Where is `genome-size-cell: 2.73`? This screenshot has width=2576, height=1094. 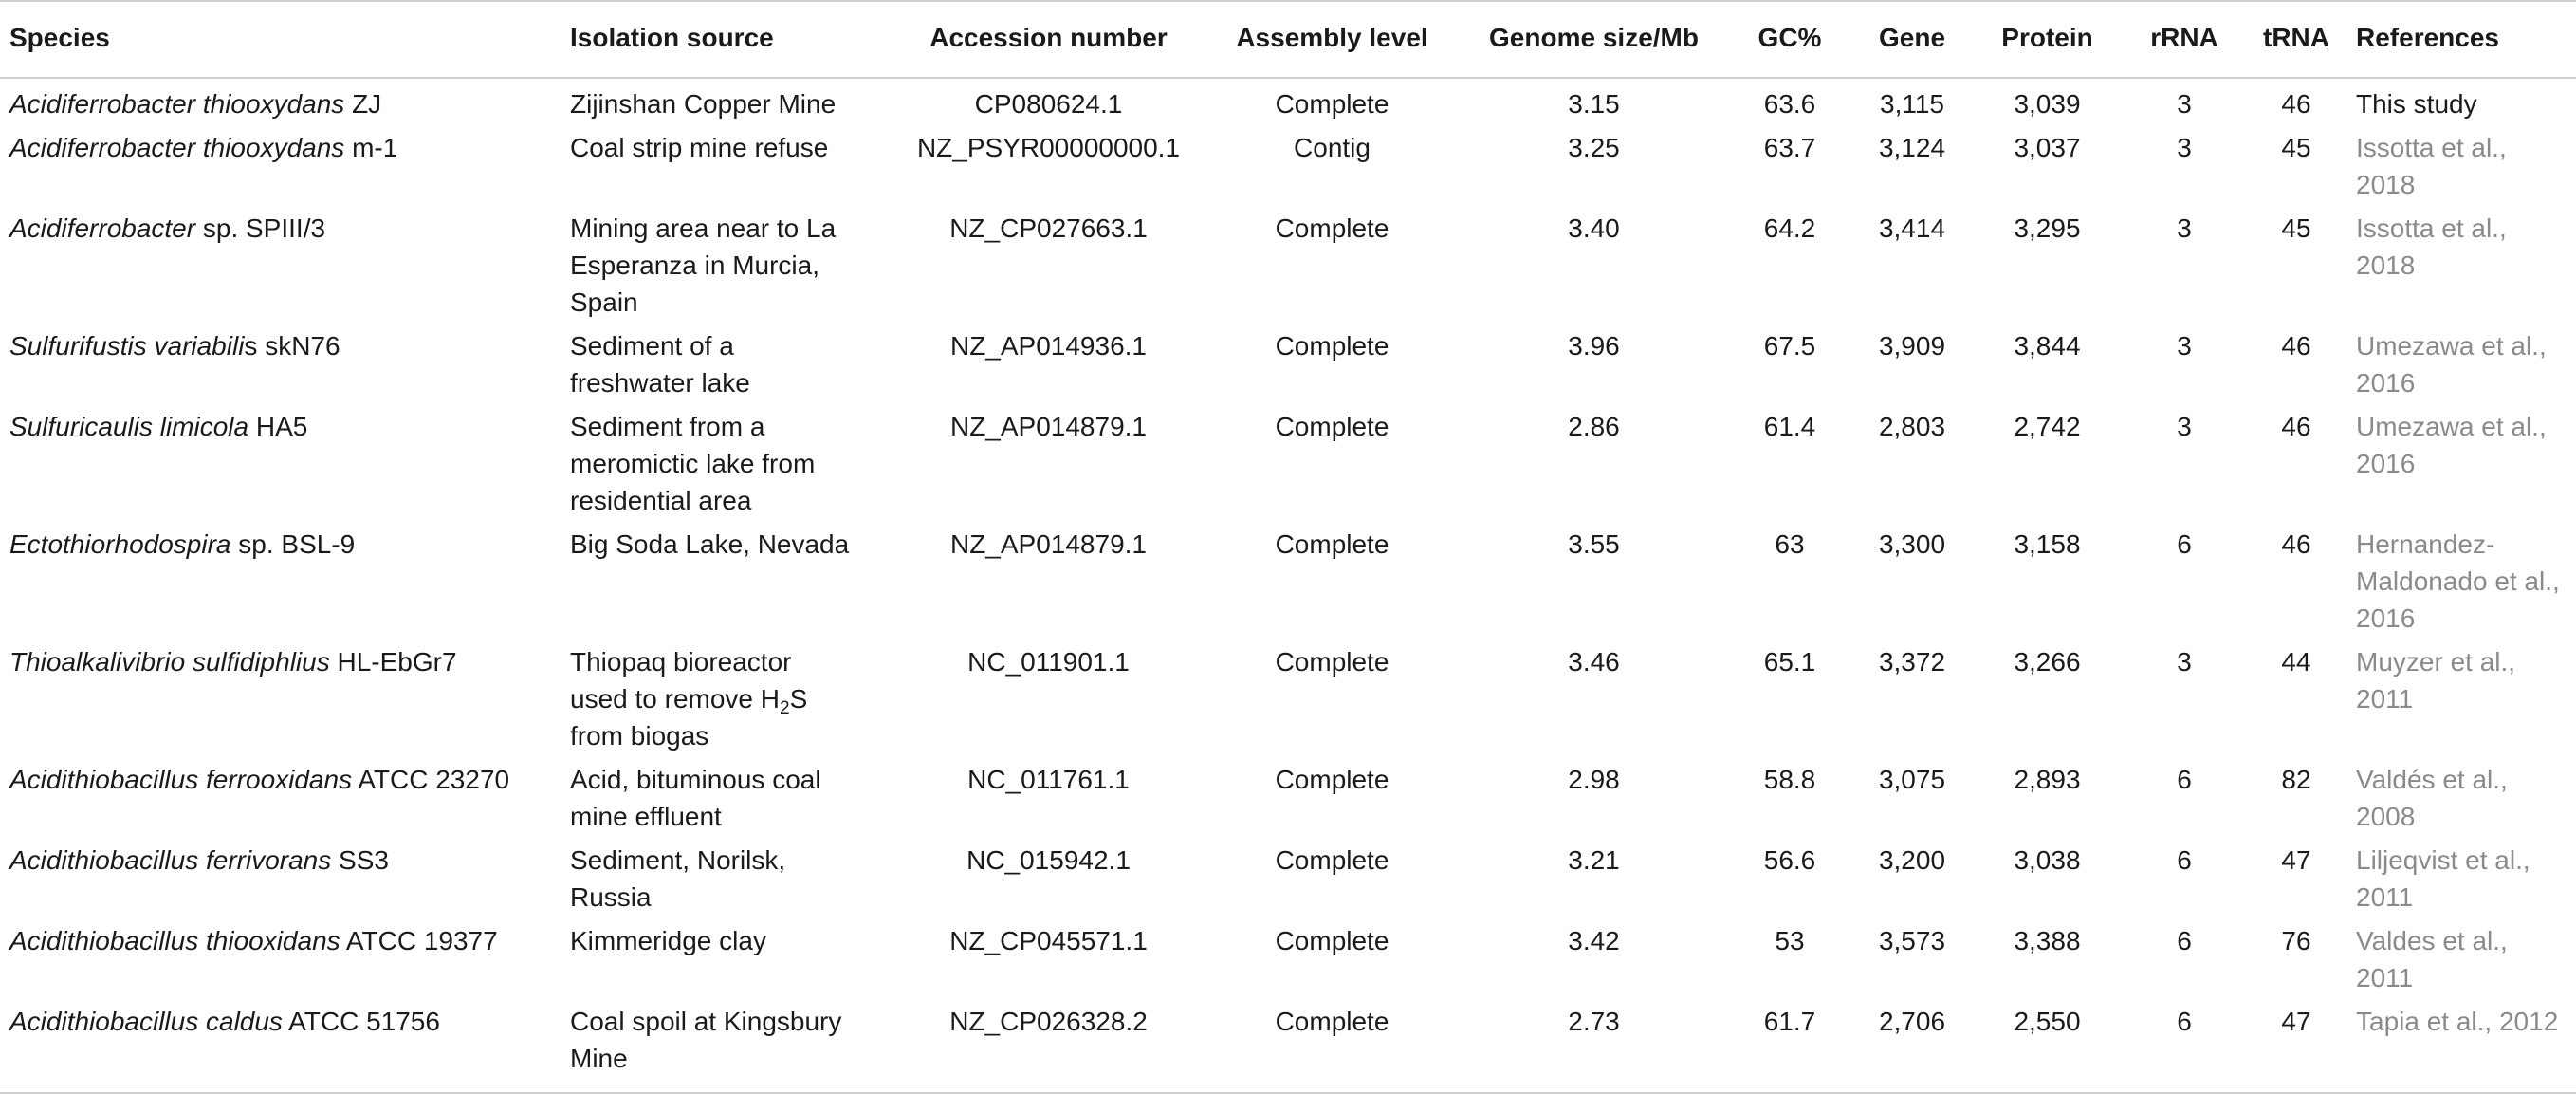 genome-size-cell: 2.73 is located at coordinates (1592, 1045).